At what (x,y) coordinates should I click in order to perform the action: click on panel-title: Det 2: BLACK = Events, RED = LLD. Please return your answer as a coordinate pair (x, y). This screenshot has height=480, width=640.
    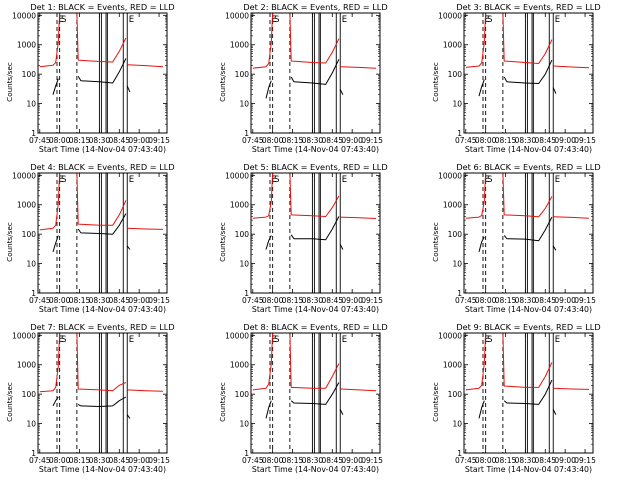
    Looking at the image, I should click on (315, 7).